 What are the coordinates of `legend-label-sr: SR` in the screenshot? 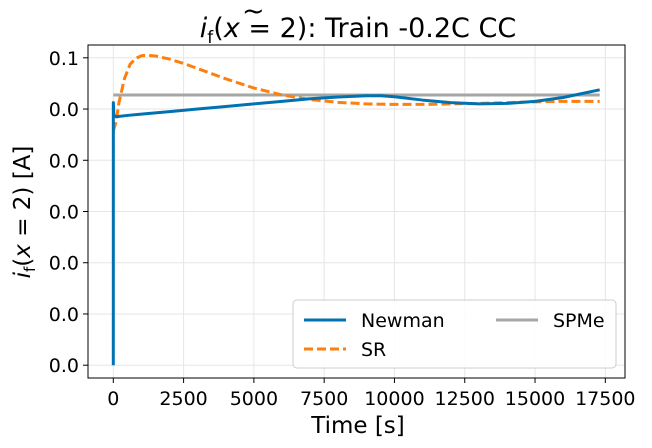 It's located at (373, 350).